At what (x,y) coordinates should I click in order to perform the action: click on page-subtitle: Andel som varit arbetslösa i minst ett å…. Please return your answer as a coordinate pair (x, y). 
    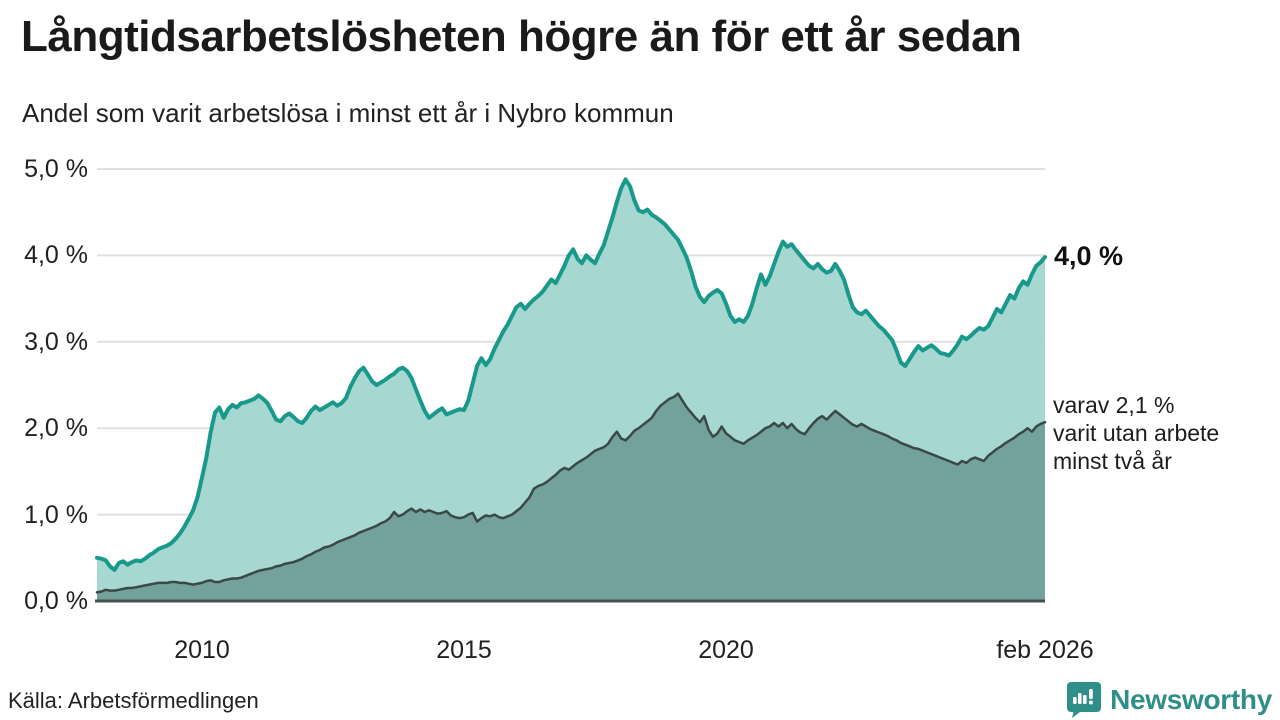
    Looking at the image, I should click on (348, 113).